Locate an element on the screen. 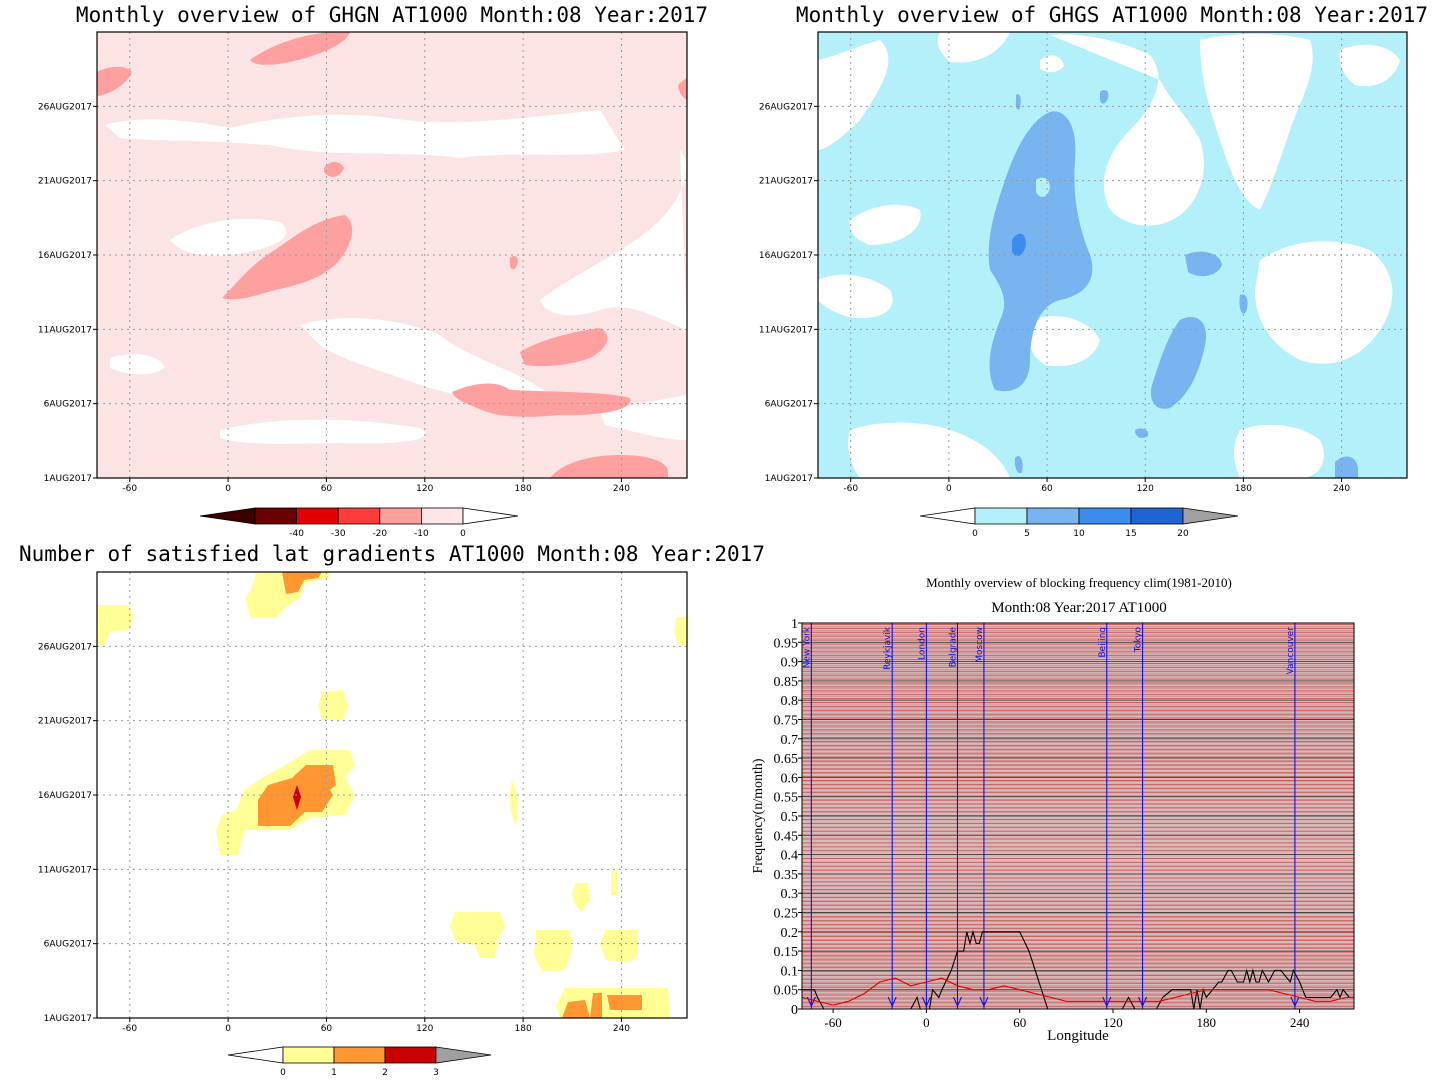  city-label: Tokyo is located at coordinates (1139, 640).